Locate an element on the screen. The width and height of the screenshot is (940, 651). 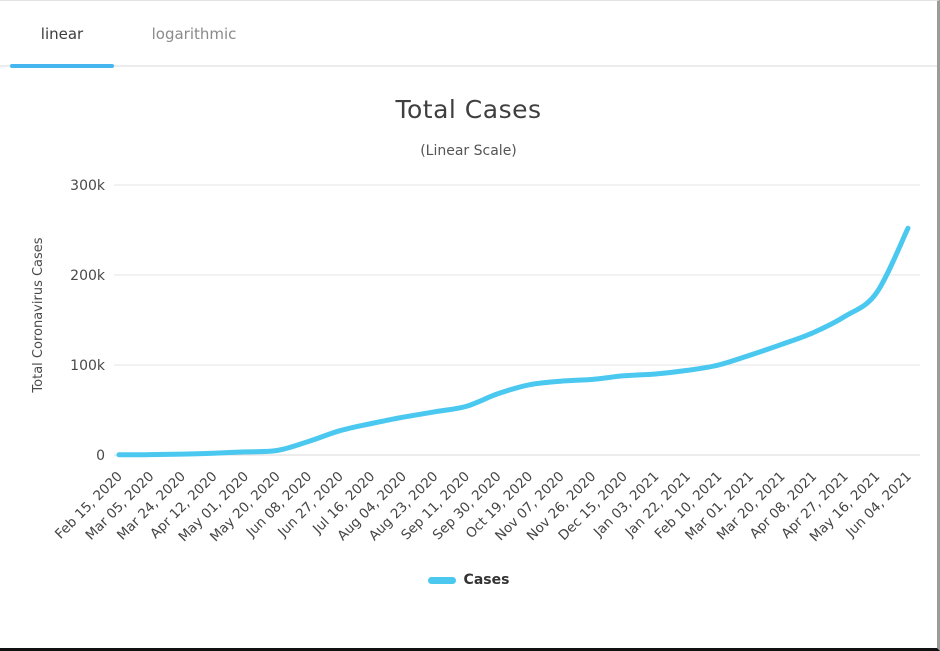
chart-title: Total Cases is located at coordinates (468, 109).